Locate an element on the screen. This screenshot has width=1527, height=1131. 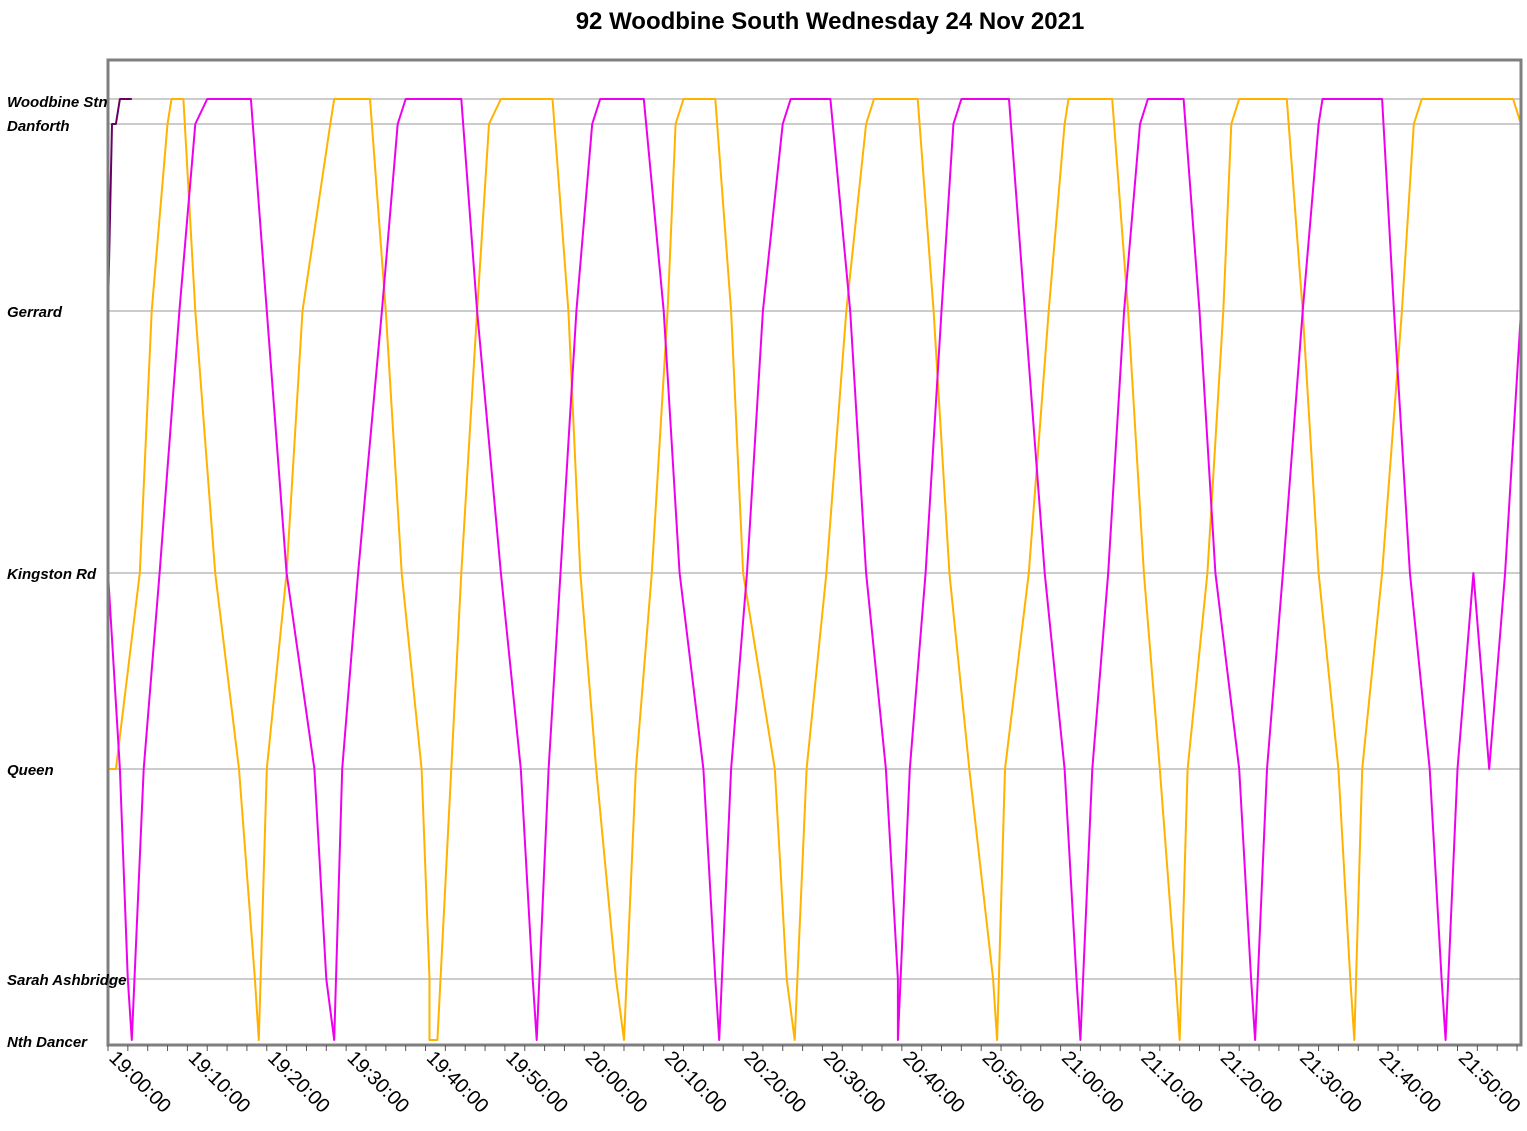
x-tick-label: 21:20:00 is located at coordinates (1251, 1082).